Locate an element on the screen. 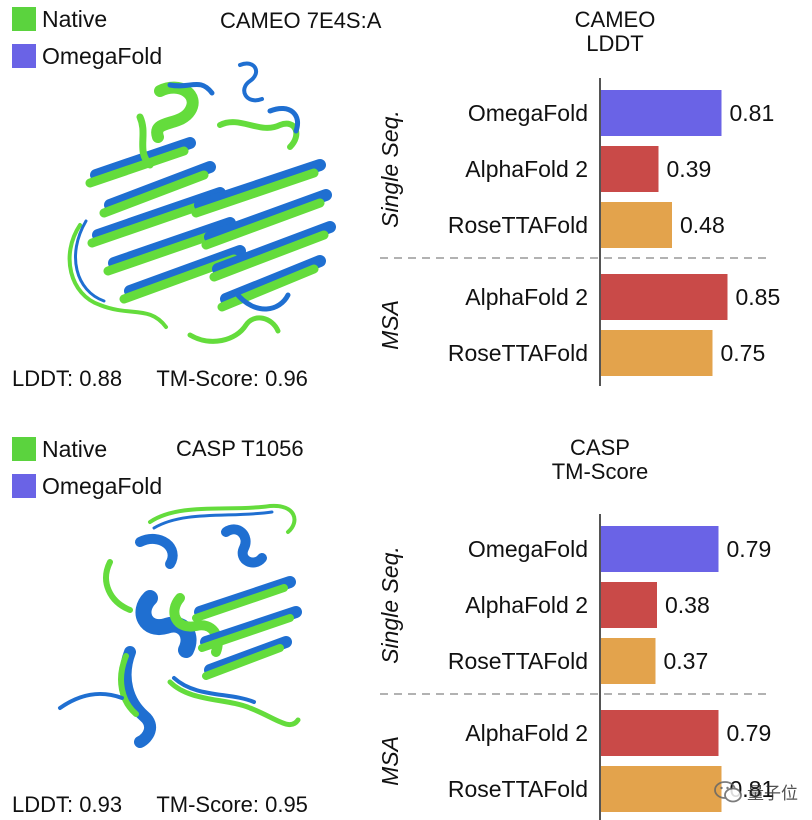  data-label: 0.48 is located at coordinates (702, 225).